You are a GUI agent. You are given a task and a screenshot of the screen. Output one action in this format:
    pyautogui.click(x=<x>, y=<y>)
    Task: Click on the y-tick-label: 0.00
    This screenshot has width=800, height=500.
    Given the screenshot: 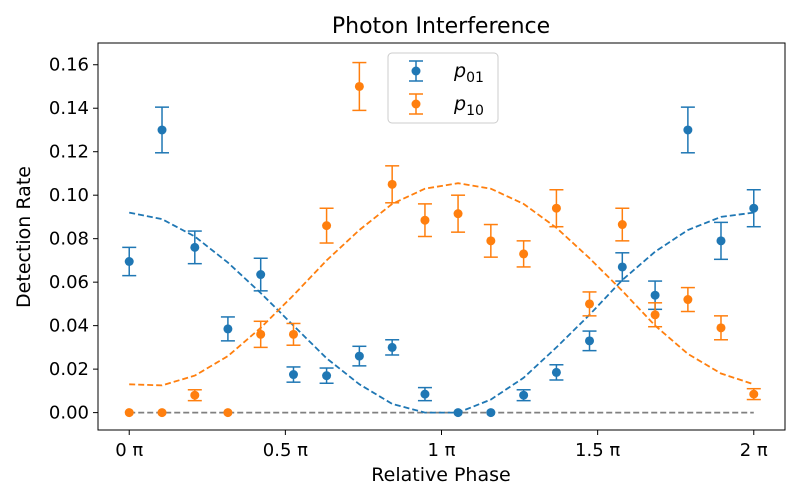 What is the action you would take?
    pyautogui.click(x=69, y=413)
    